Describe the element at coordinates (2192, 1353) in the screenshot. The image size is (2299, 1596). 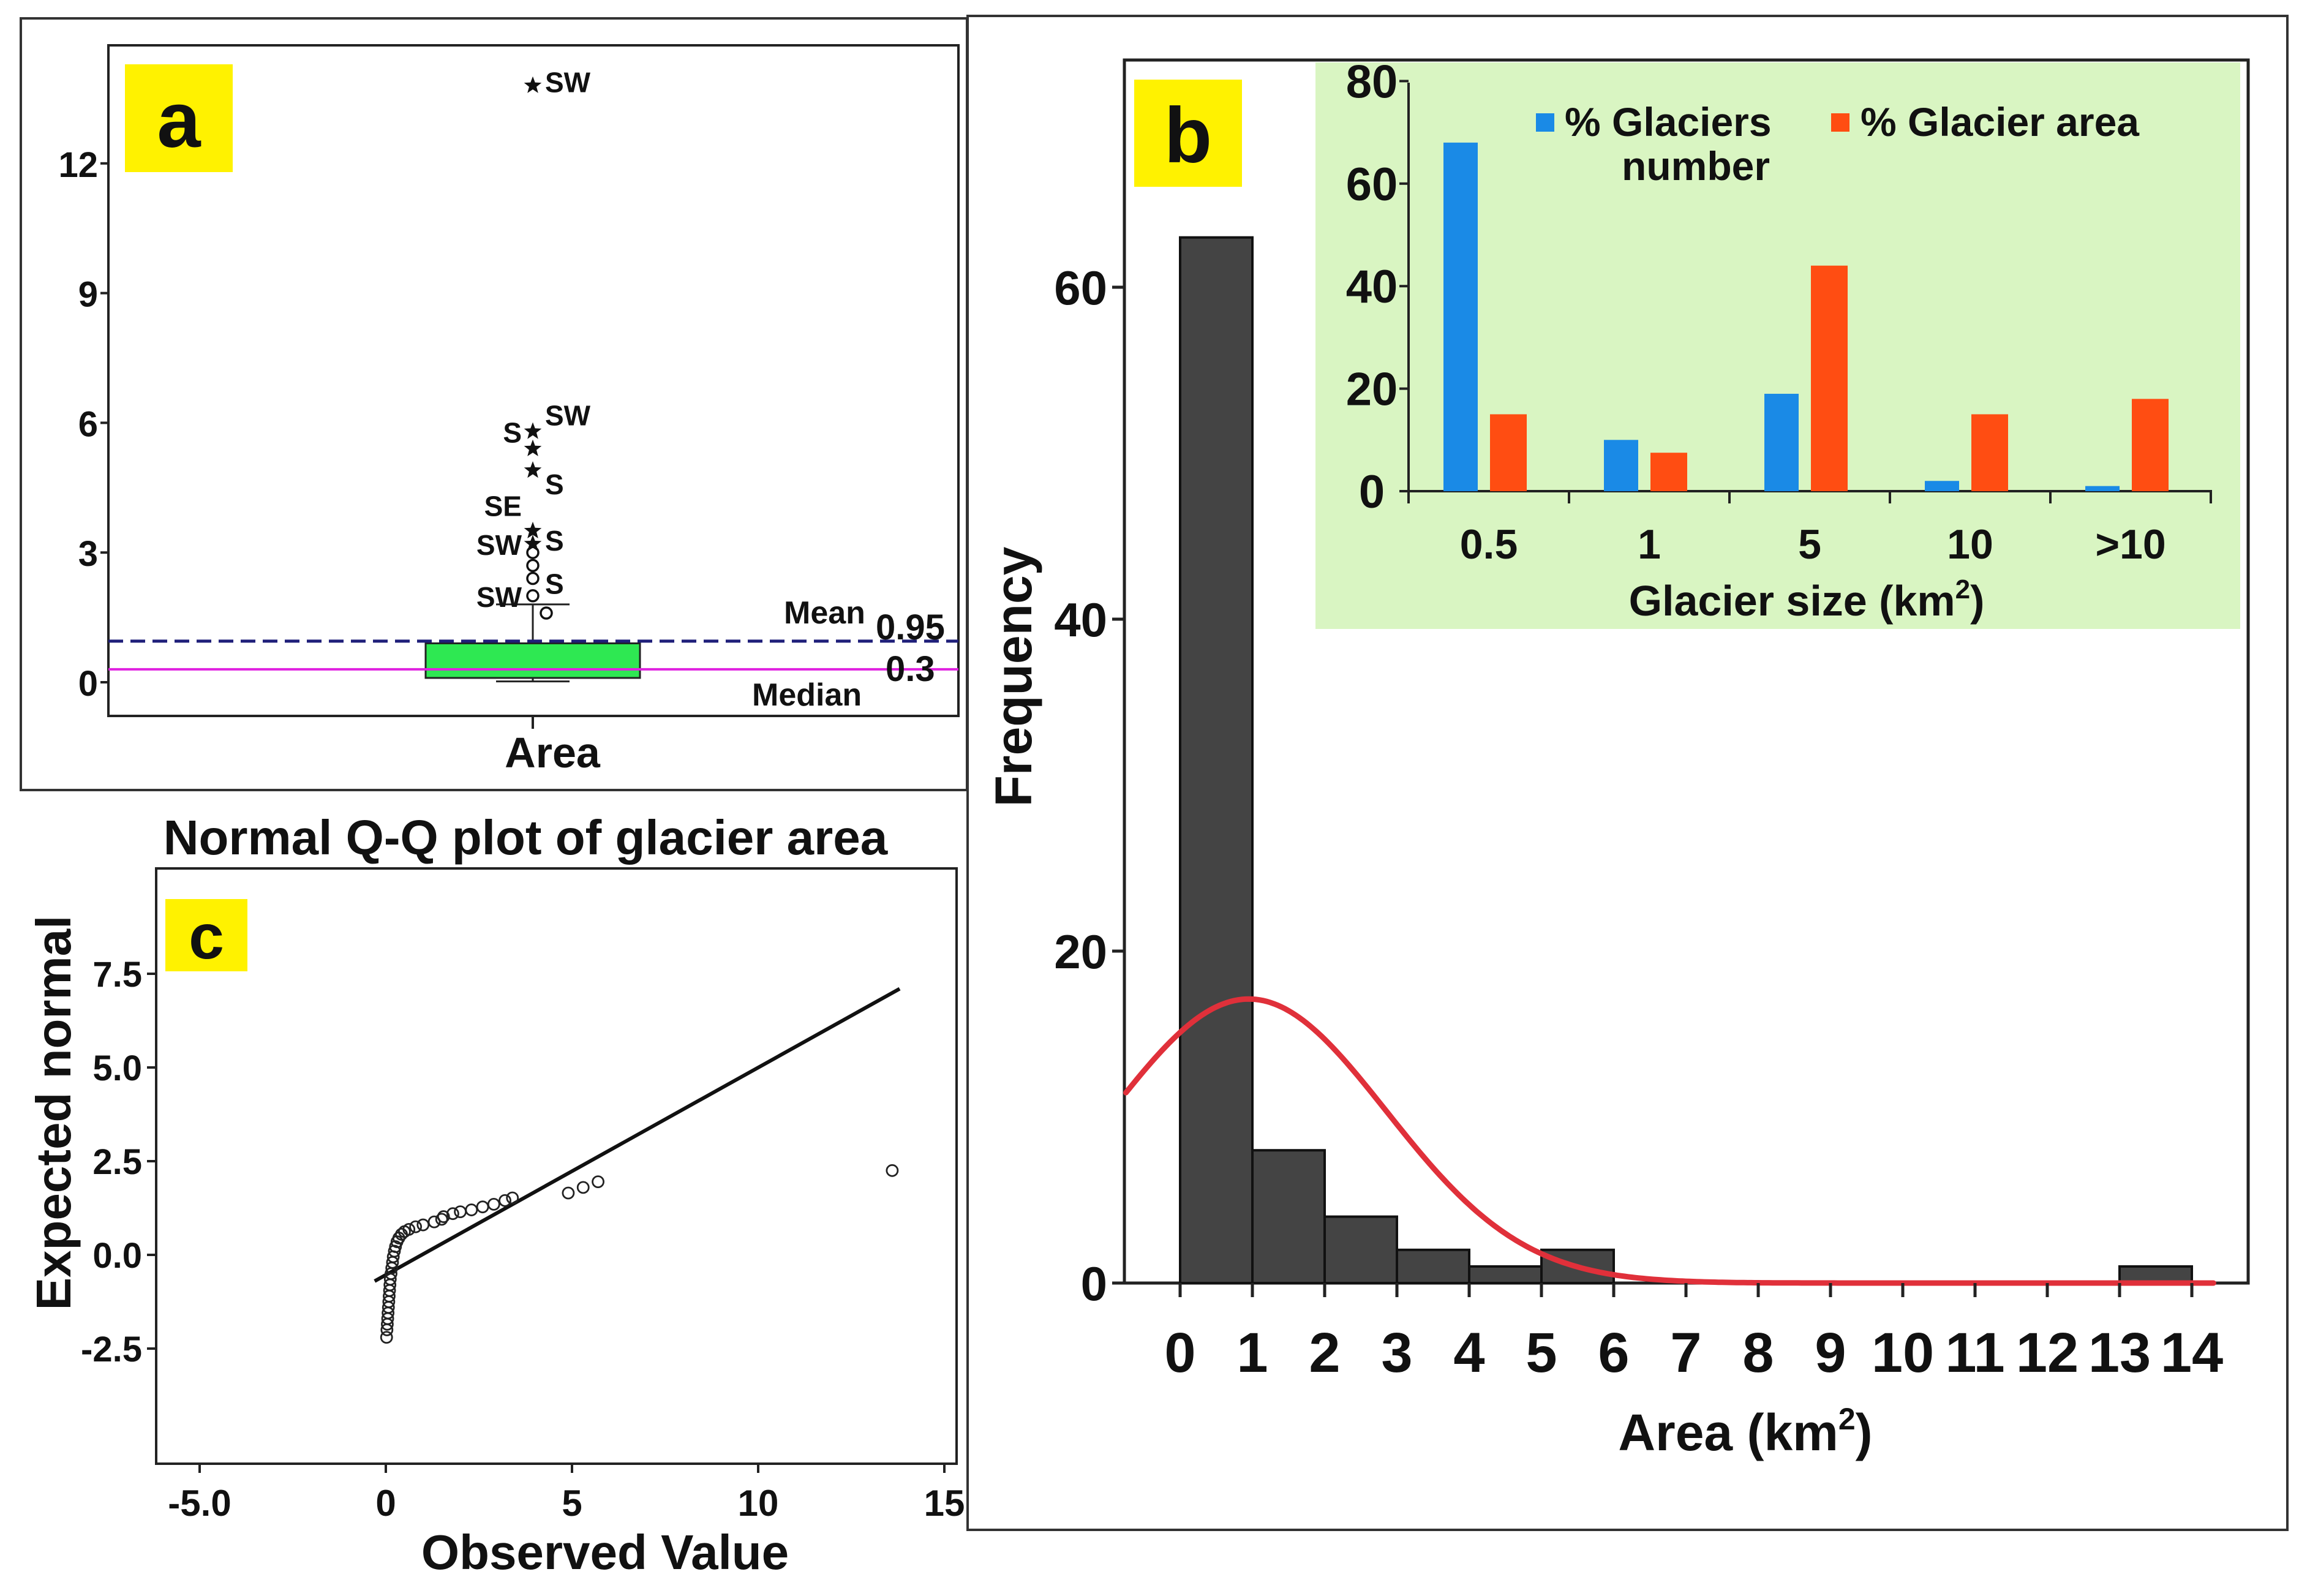
I see `panel-b-x-tick-label: 14` at that location.